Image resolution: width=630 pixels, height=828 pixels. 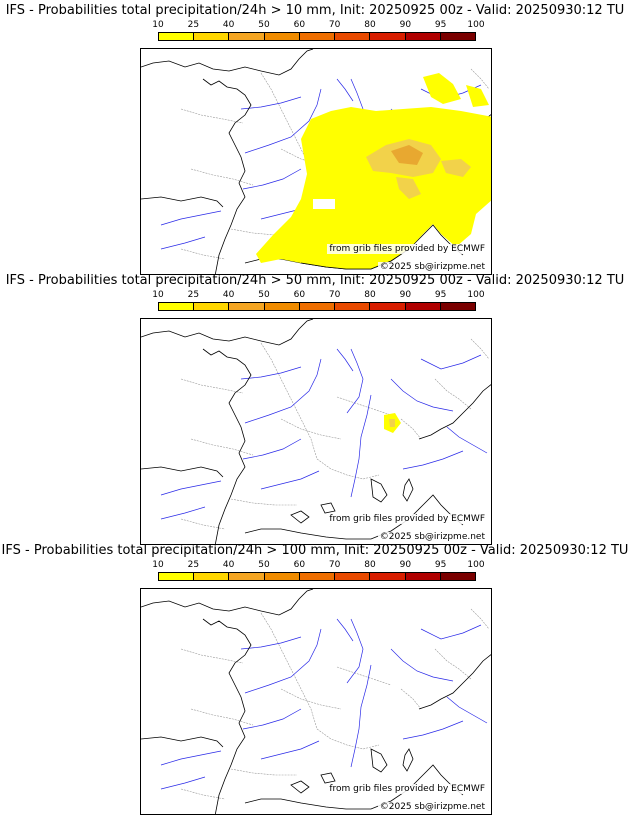 I want to click on lake-geneva, so click(x=324, y=204).